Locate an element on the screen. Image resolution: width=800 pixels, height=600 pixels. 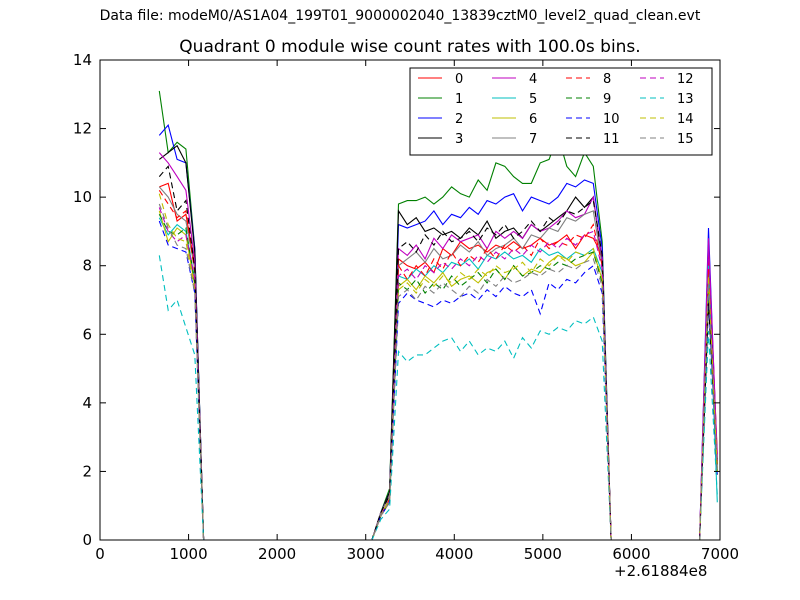
x-tick-label: 2000 is located at coordinates (277, 554).